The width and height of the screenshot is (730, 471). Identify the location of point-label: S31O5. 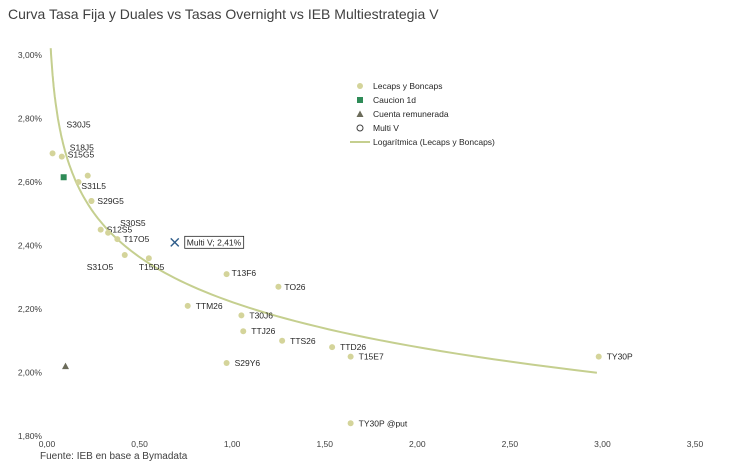
(100, 267).